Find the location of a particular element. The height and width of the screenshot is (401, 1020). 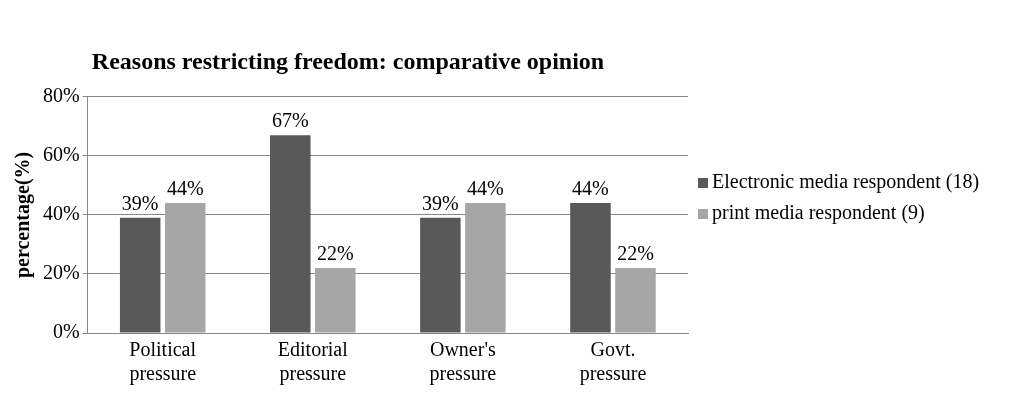

x-tick-label: Editorial pressure is located at coordinates (313, 362).